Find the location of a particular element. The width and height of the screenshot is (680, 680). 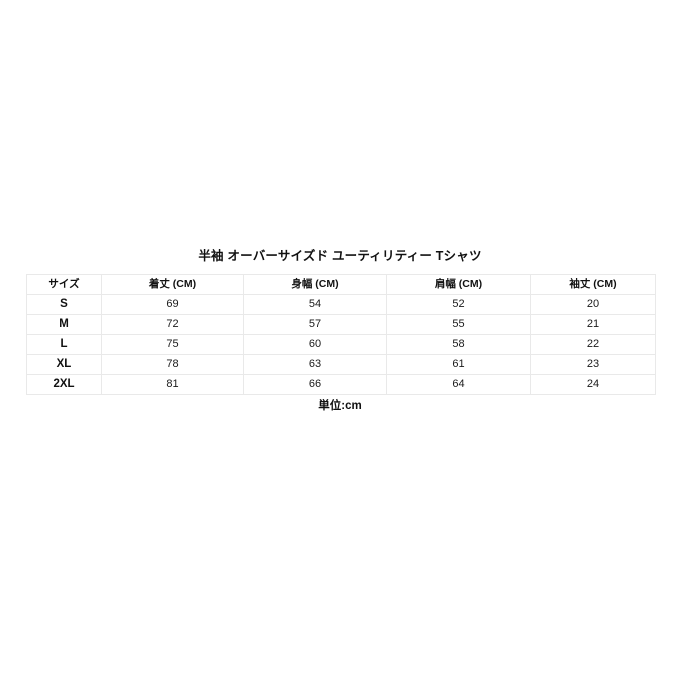

table-row: XL 78 63 61 23 is located at coordinates (341, 364).